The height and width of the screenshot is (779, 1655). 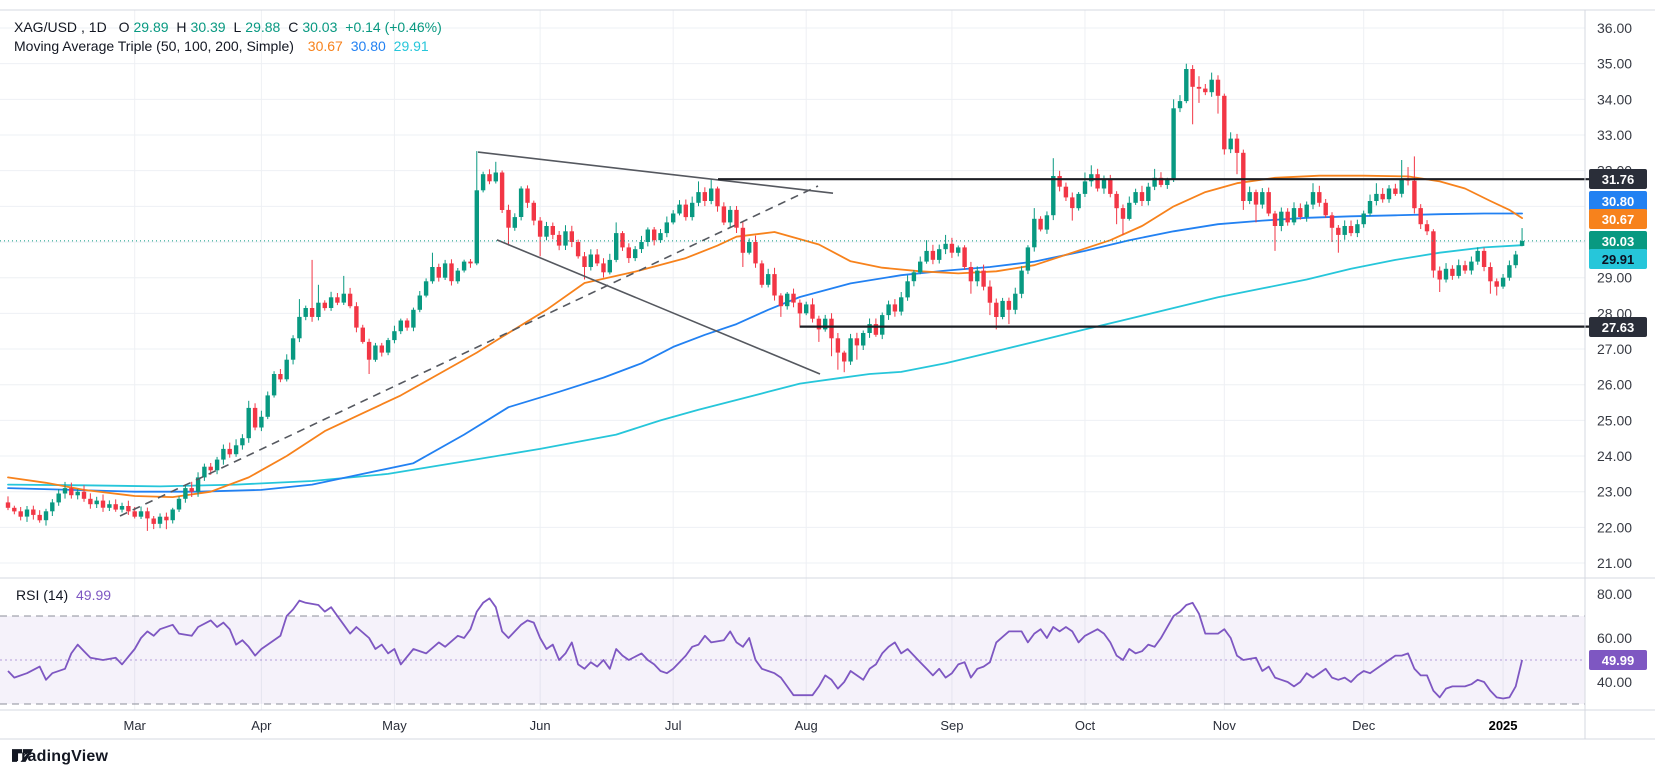 I want to click on axis-badge-text: 49.99, so click(x=1618, y=660).